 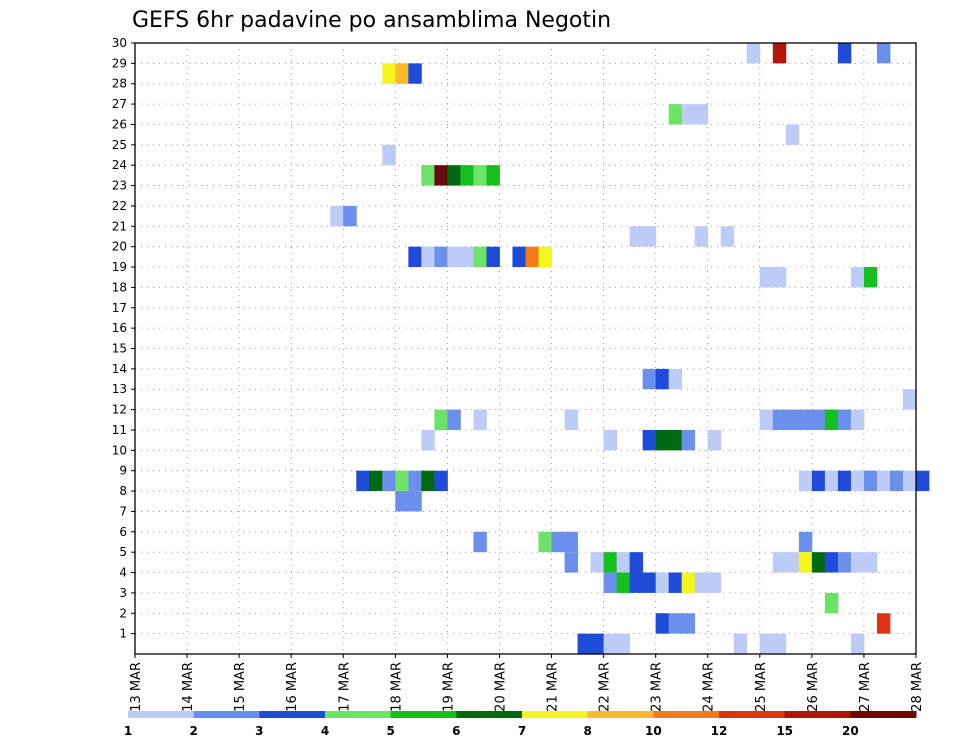 I want to click on x-tick-label: 26 MAR, so click(x=813, y=687).